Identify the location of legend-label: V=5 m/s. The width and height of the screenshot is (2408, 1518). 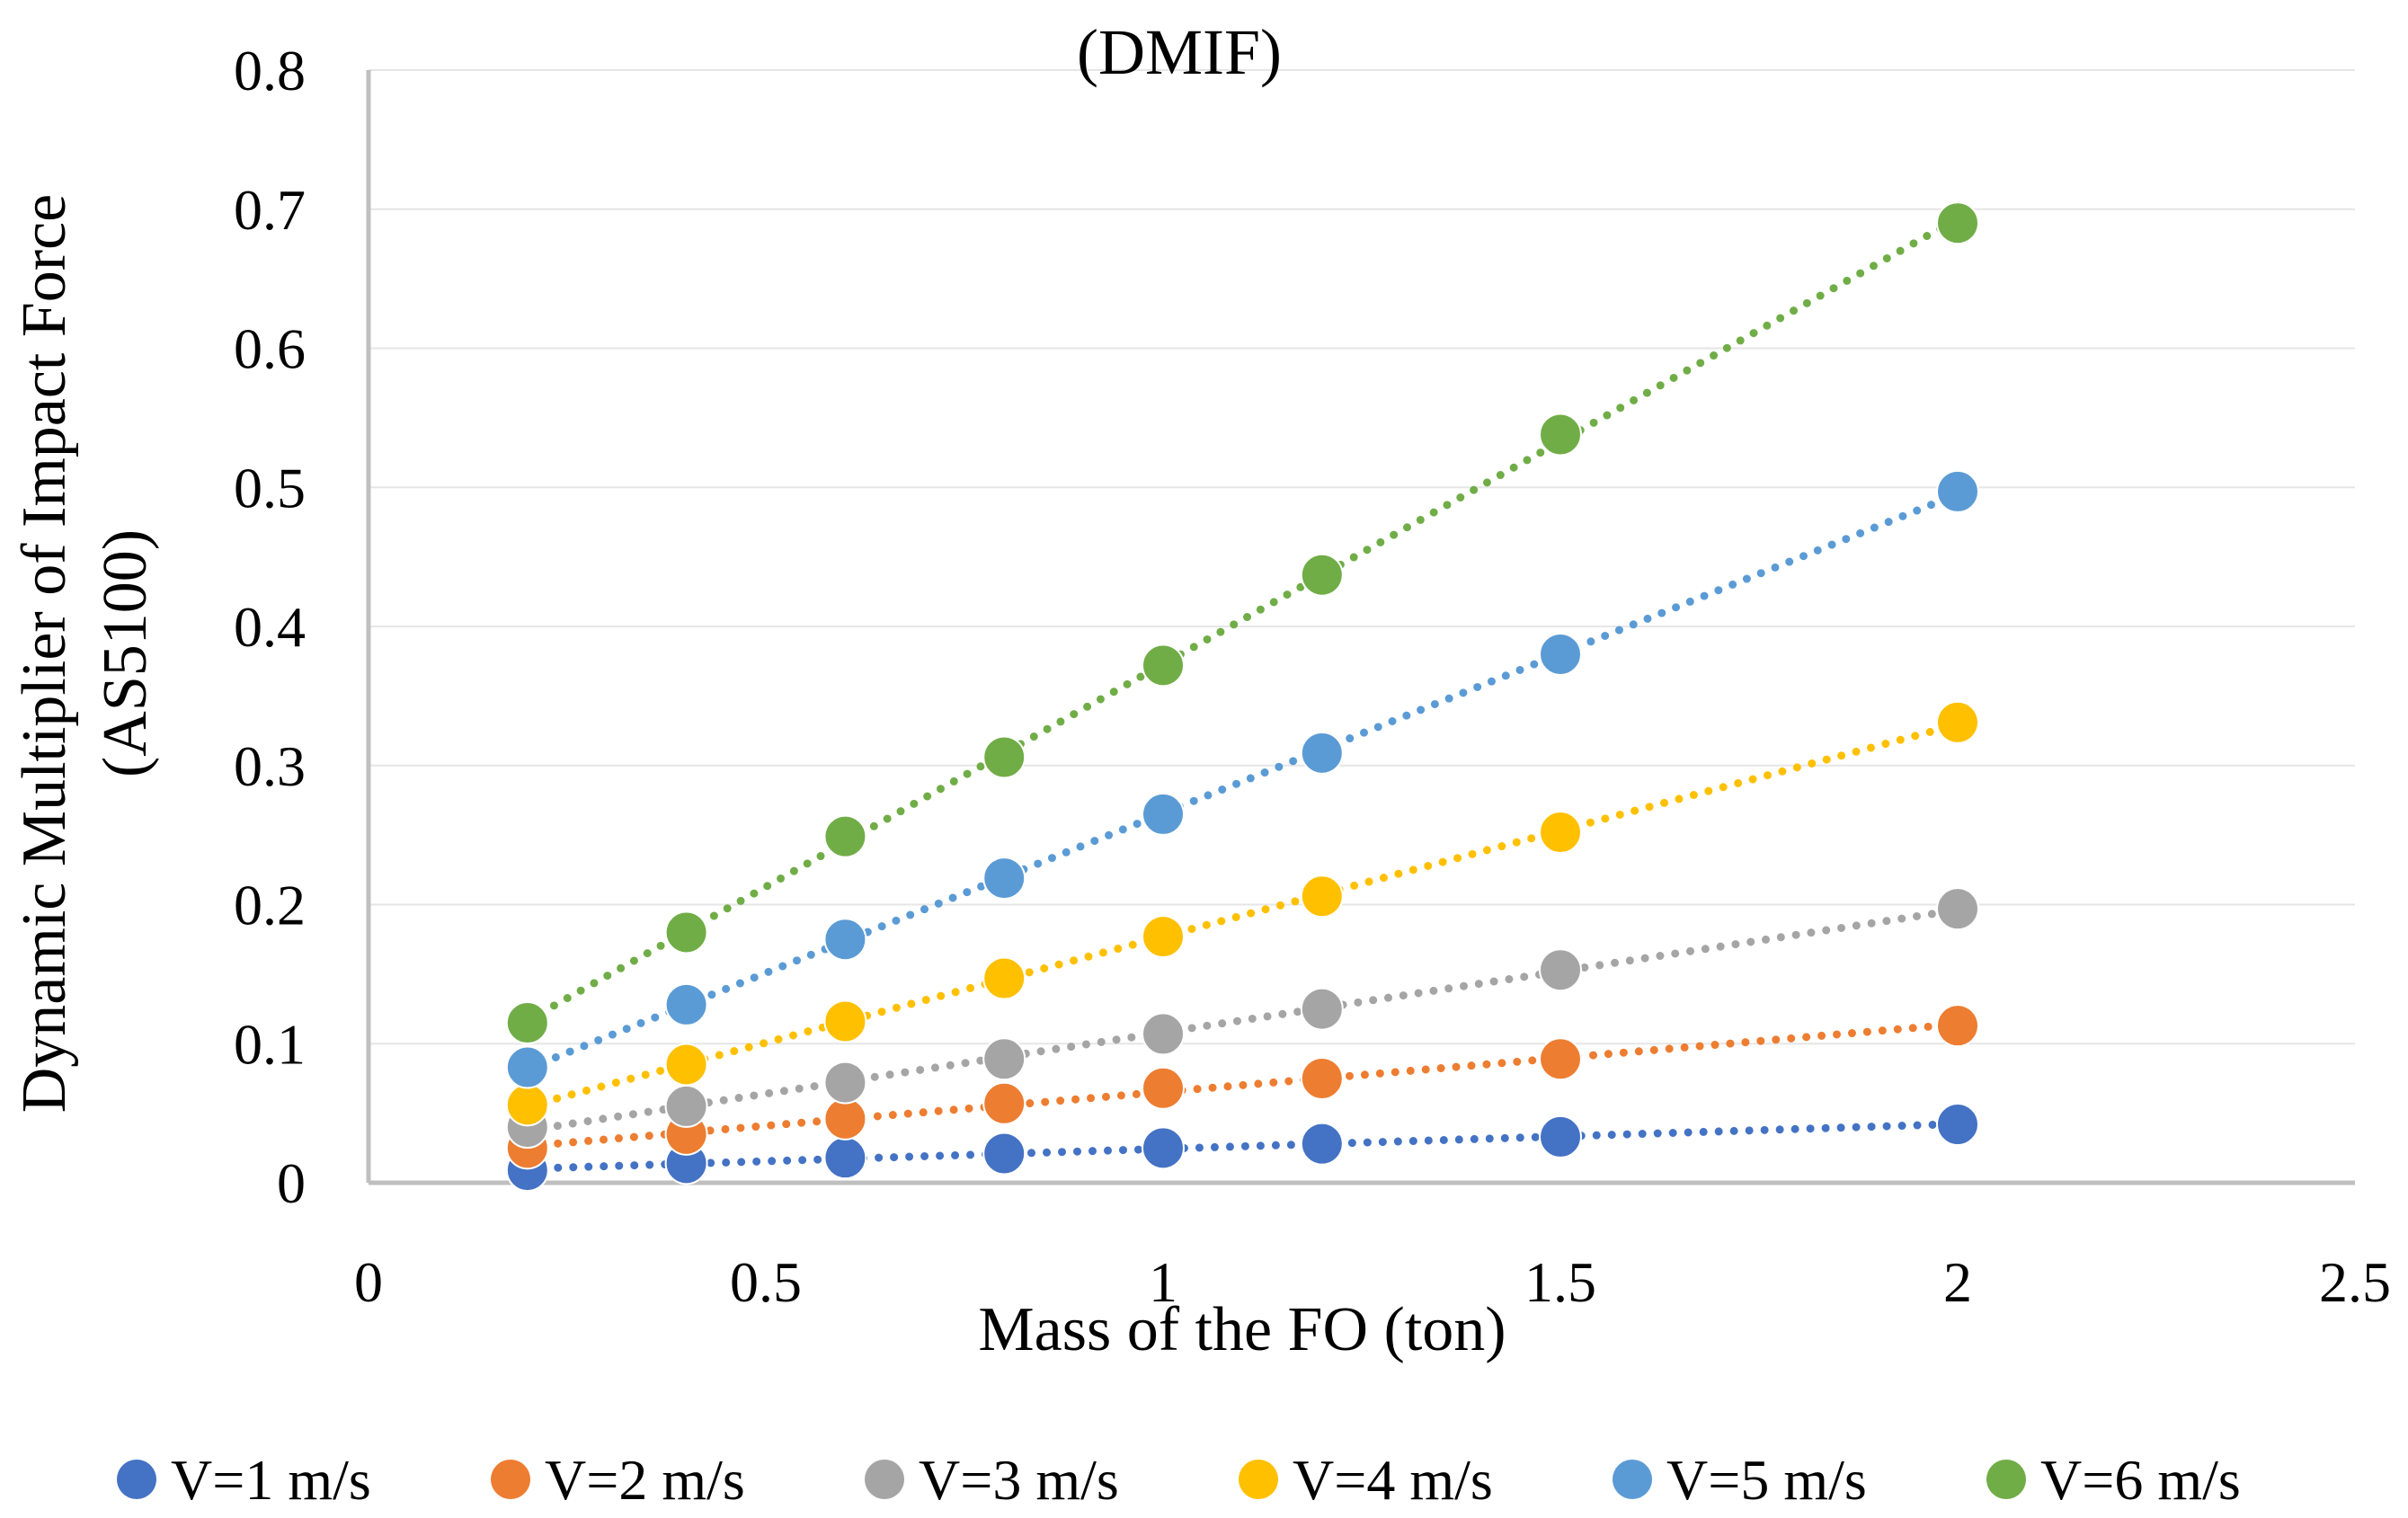
(1766, 1480).